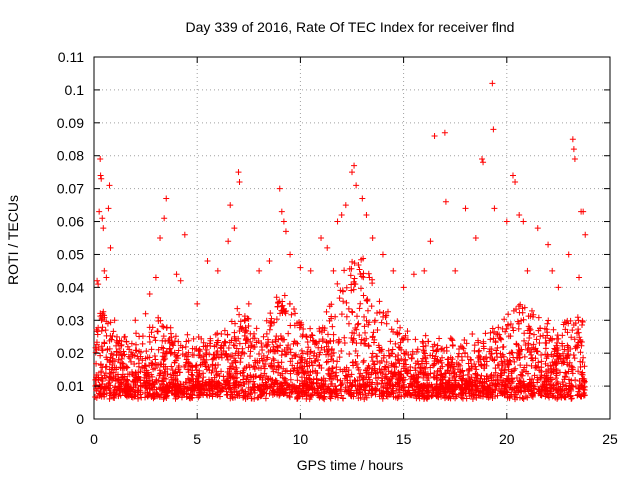 Image resolution: width=640 pixels, height=480 pixels. What do you see at coordinates (350, 465) in the screenshot?
I see `x-axis-label: GPS time / hours` at bounding box center [350, 465].